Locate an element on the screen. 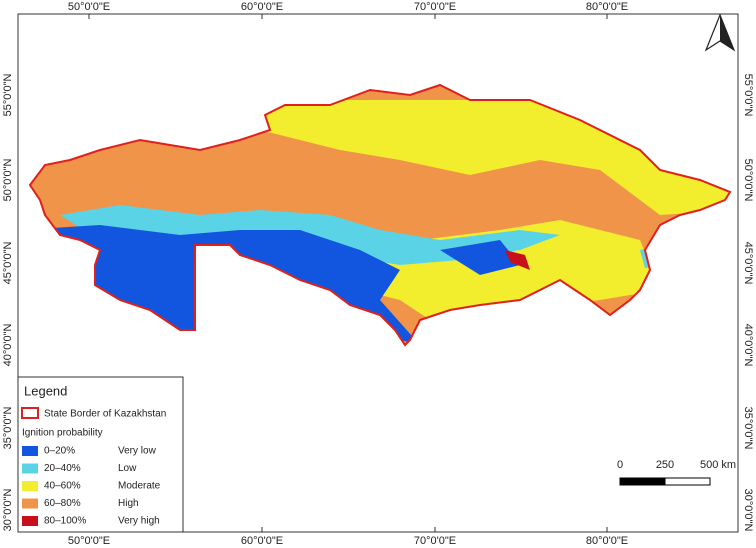 The width and height of the screenshot is (756, 548). legend-border-label: State Border of Kazakhstan is located at coordinates (105, 414).